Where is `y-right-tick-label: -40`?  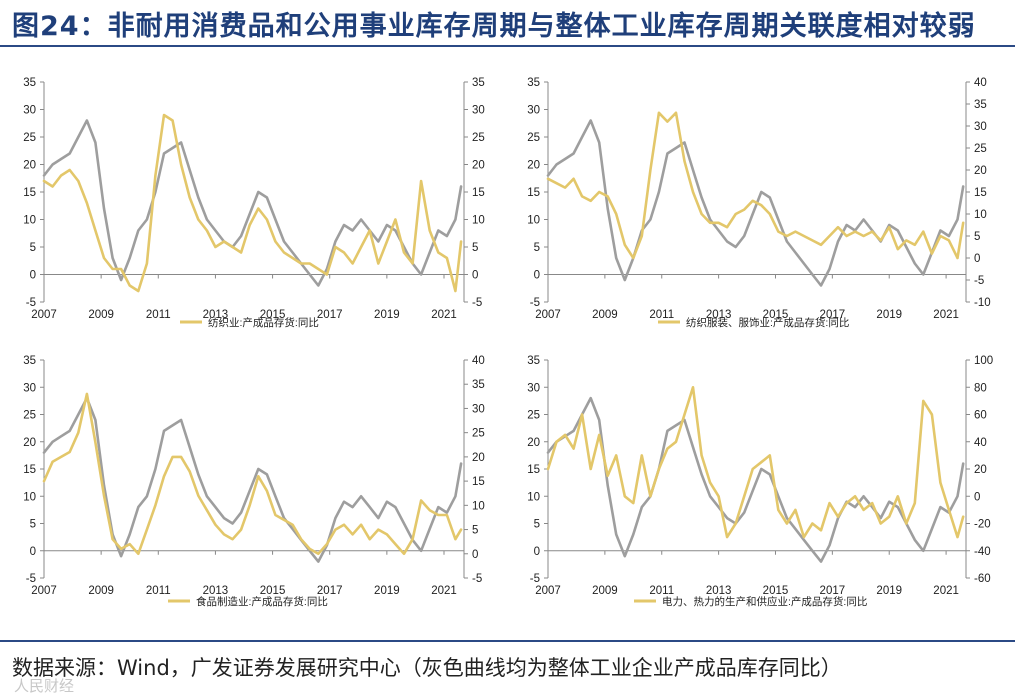 y-right-tick-label: -40 is located at coordinates (982, 552).